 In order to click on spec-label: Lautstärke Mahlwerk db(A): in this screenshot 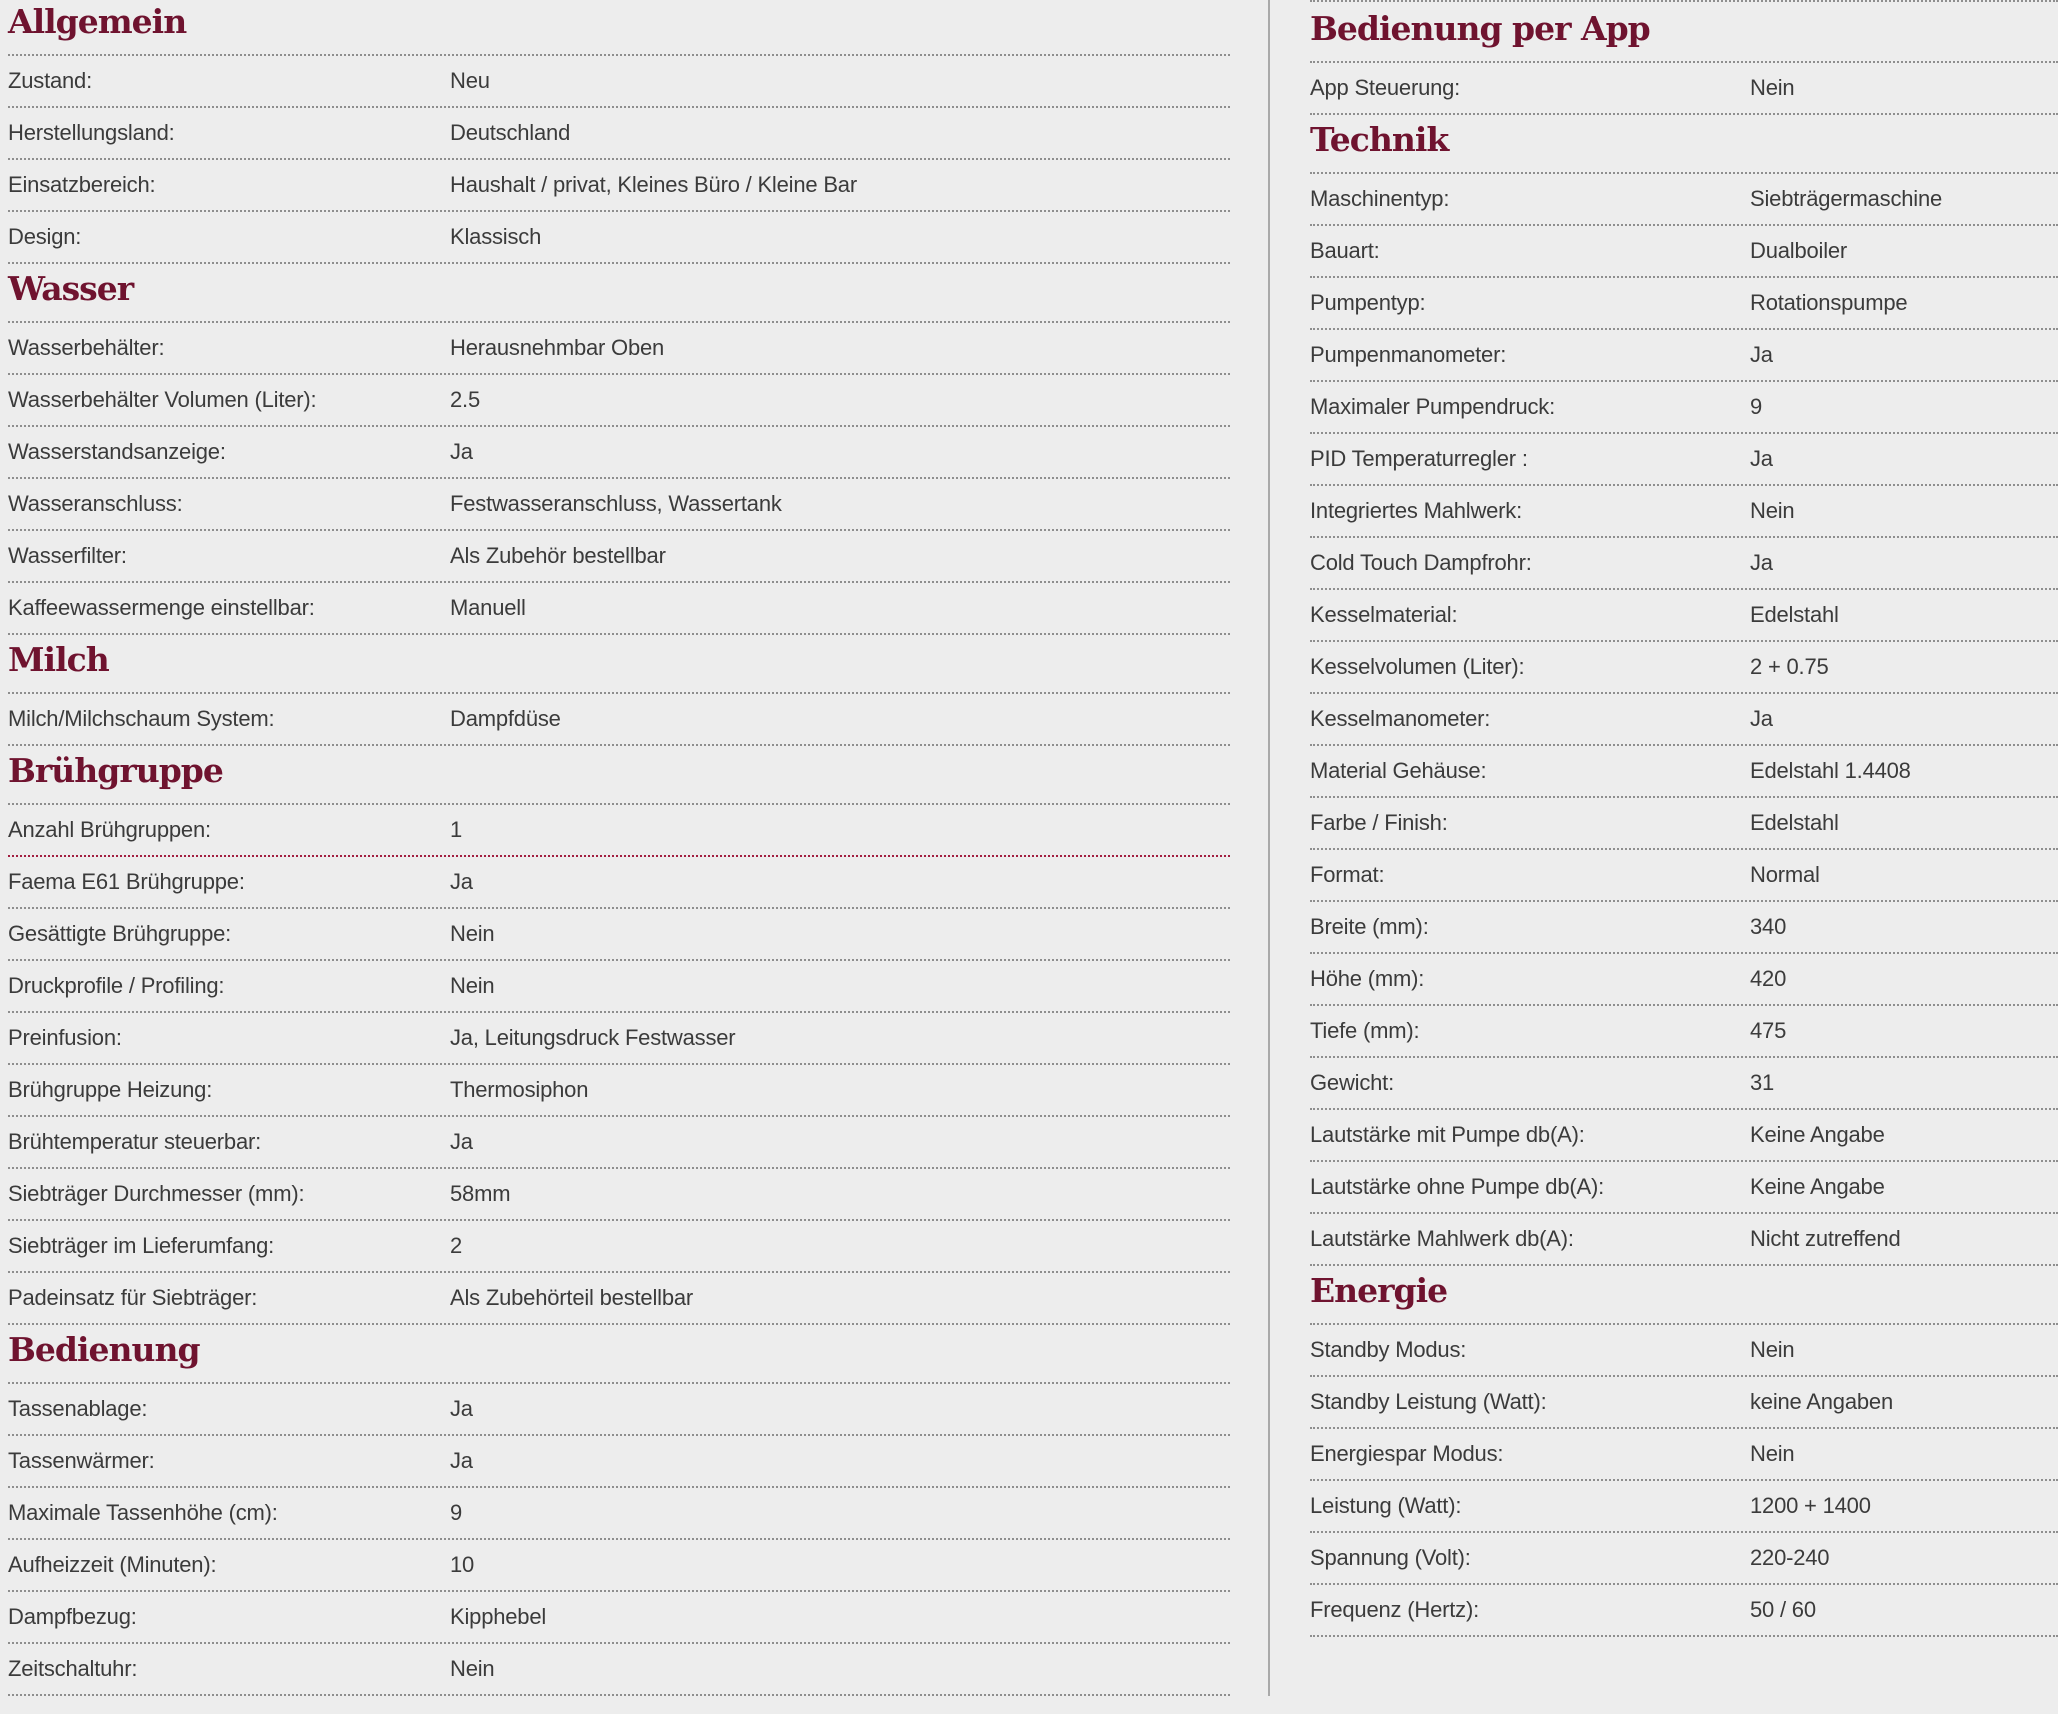, I will do `click(1442, 1238)`.